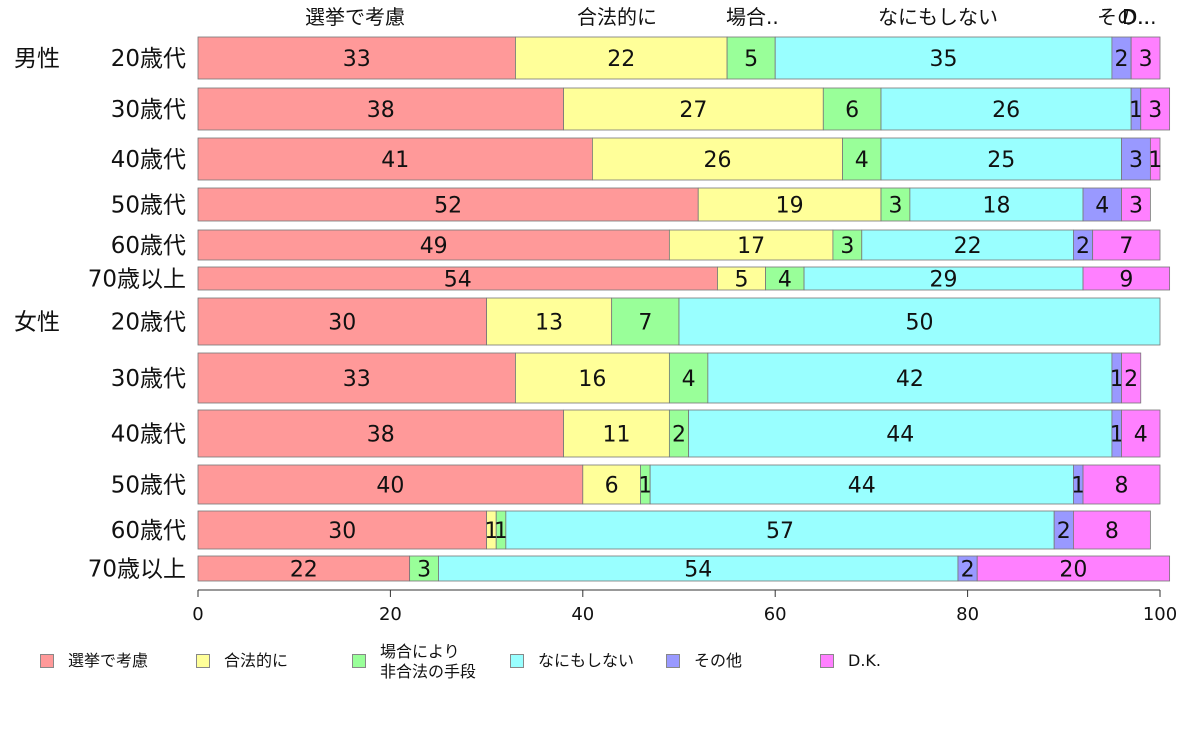 The width and height of the screenshot is (1188, 736). What do you see at coordinates (967, 614) in the screenshot?
I see `x-tick-label: 80` at bounding box center [967, 614].